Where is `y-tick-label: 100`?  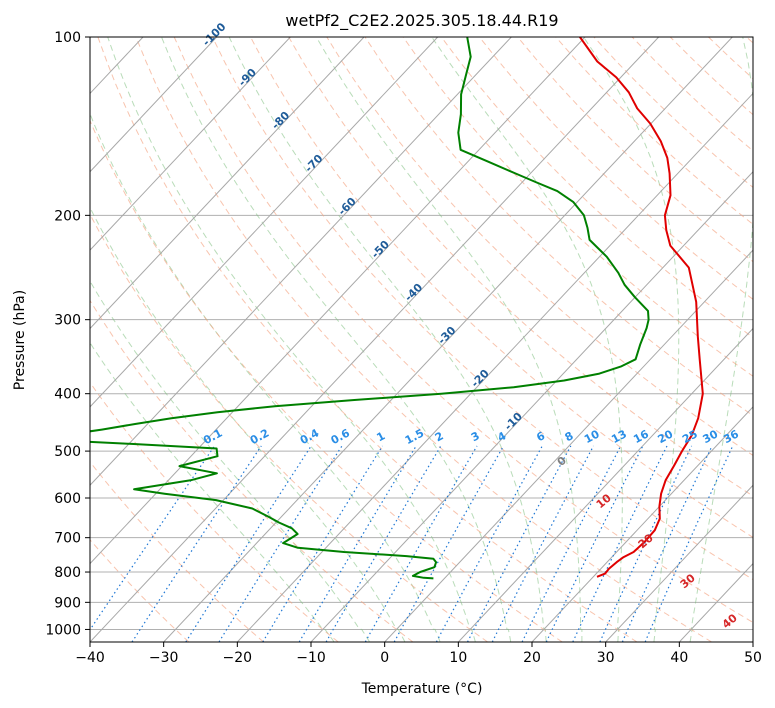
y-tick-label: 100 is located at coordinates (67, 38).